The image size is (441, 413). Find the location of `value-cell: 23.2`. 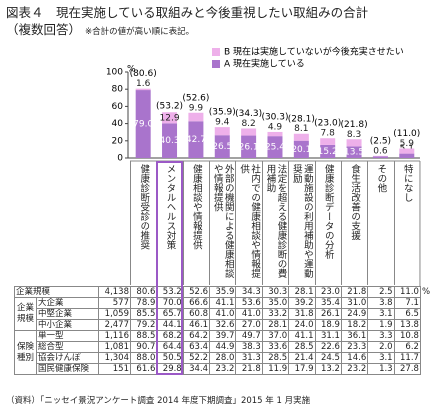

value-cell: 23.2 is located at coordinates (354, 369).